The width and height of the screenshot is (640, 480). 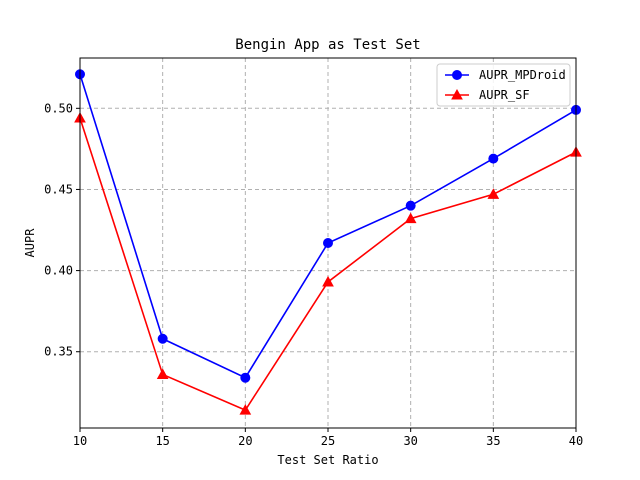 What do you see at coordinates (30, 243) in the screenshot?
I see `y-axis-label: AUPR` at bounding box center [30, 243].